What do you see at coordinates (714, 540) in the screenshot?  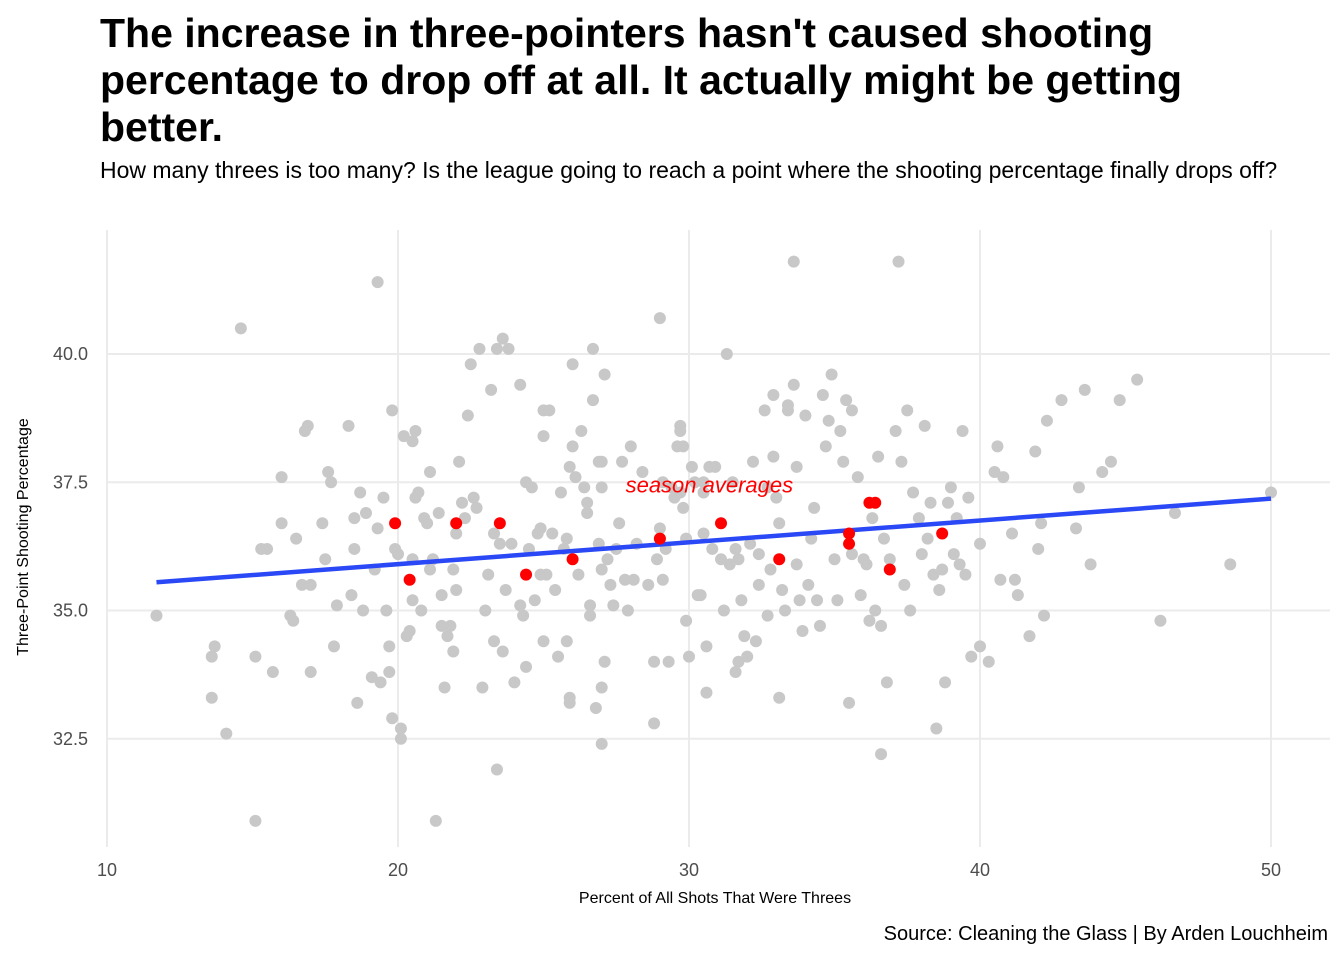 I see `trend-line` at bounding box center [714, 540].